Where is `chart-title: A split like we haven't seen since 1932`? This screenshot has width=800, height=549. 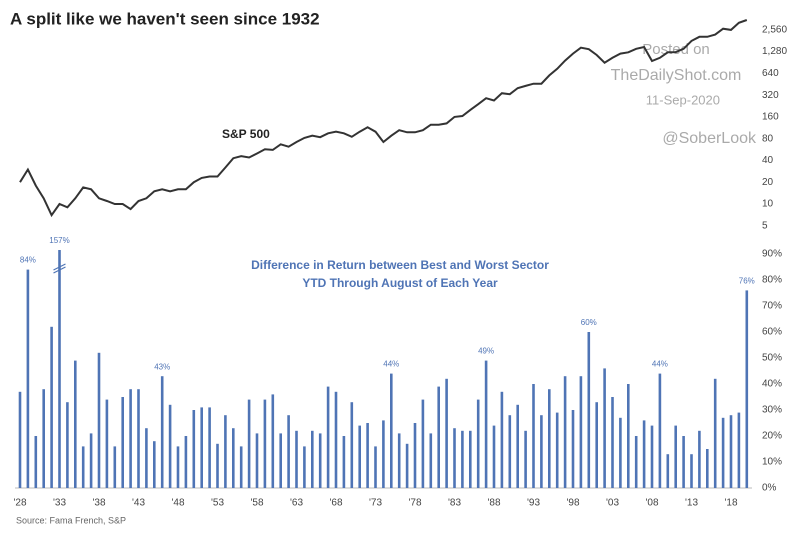
chart-title: A split like we haven't seen since 1932 is located at coordinates (165, 18).